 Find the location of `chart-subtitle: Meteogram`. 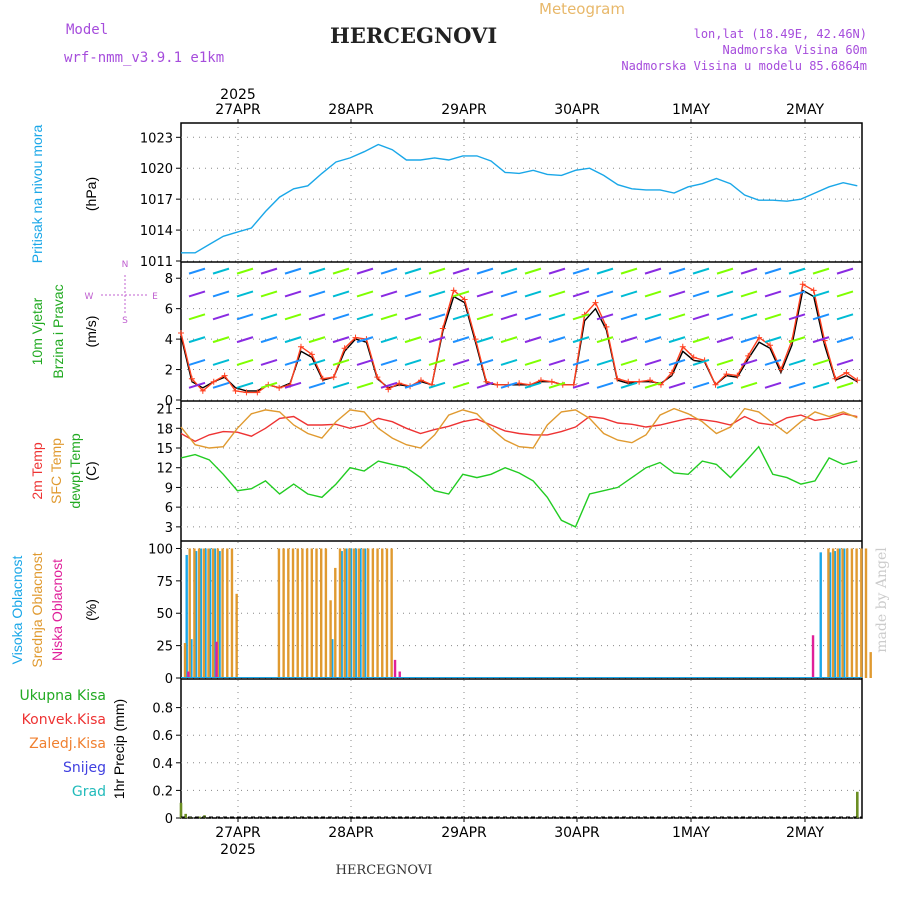

chart-subtitle: Meteogram is located at coordinates (582, 9).